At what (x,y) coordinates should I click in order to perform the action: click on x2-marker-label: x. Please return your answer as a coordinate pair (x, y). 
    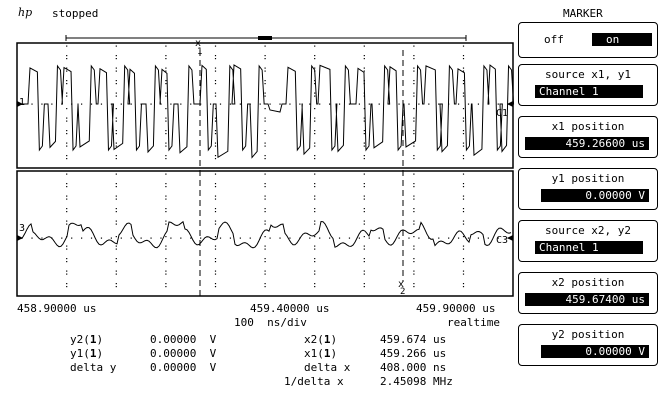
    Looking at the image, I should click on (401, 284).